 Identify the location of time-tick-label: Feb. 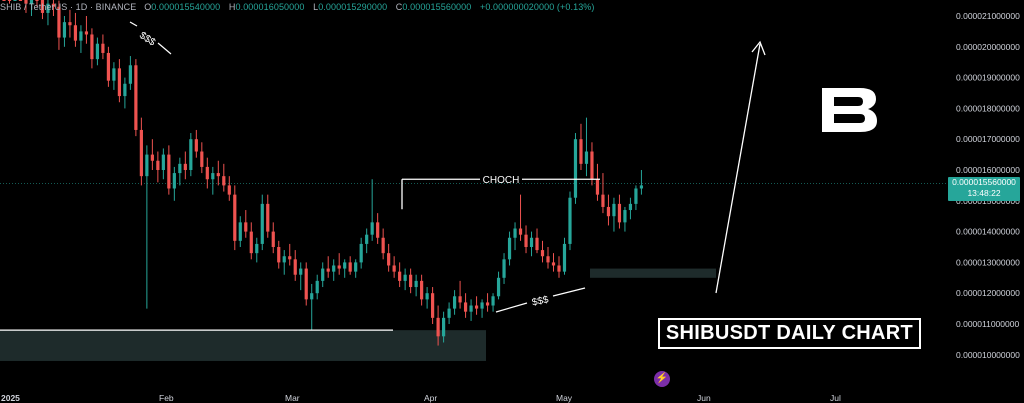
(166, 398).